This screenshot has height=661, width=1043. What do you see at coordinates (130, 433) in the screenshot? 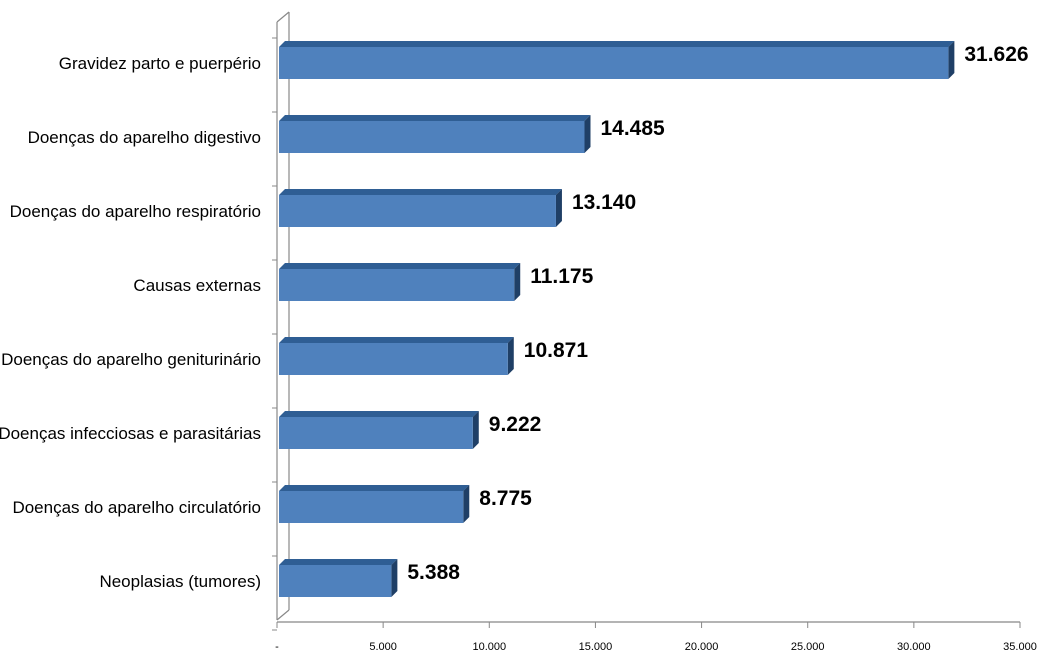
I see `category-label: Doenças infecciosas e parasitárias` at bounding box center [130, 433].